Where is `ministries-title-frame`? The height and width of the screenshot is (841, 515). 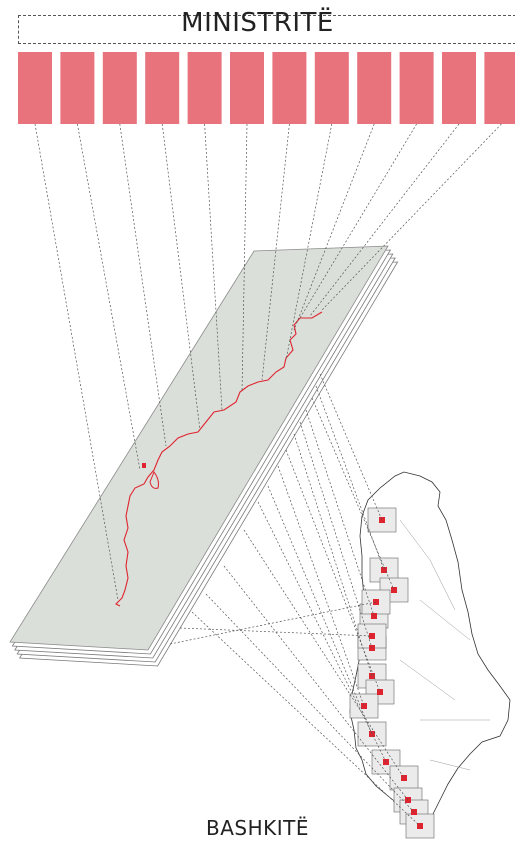
ministries-title-frame is located at coordinates (266, 29).